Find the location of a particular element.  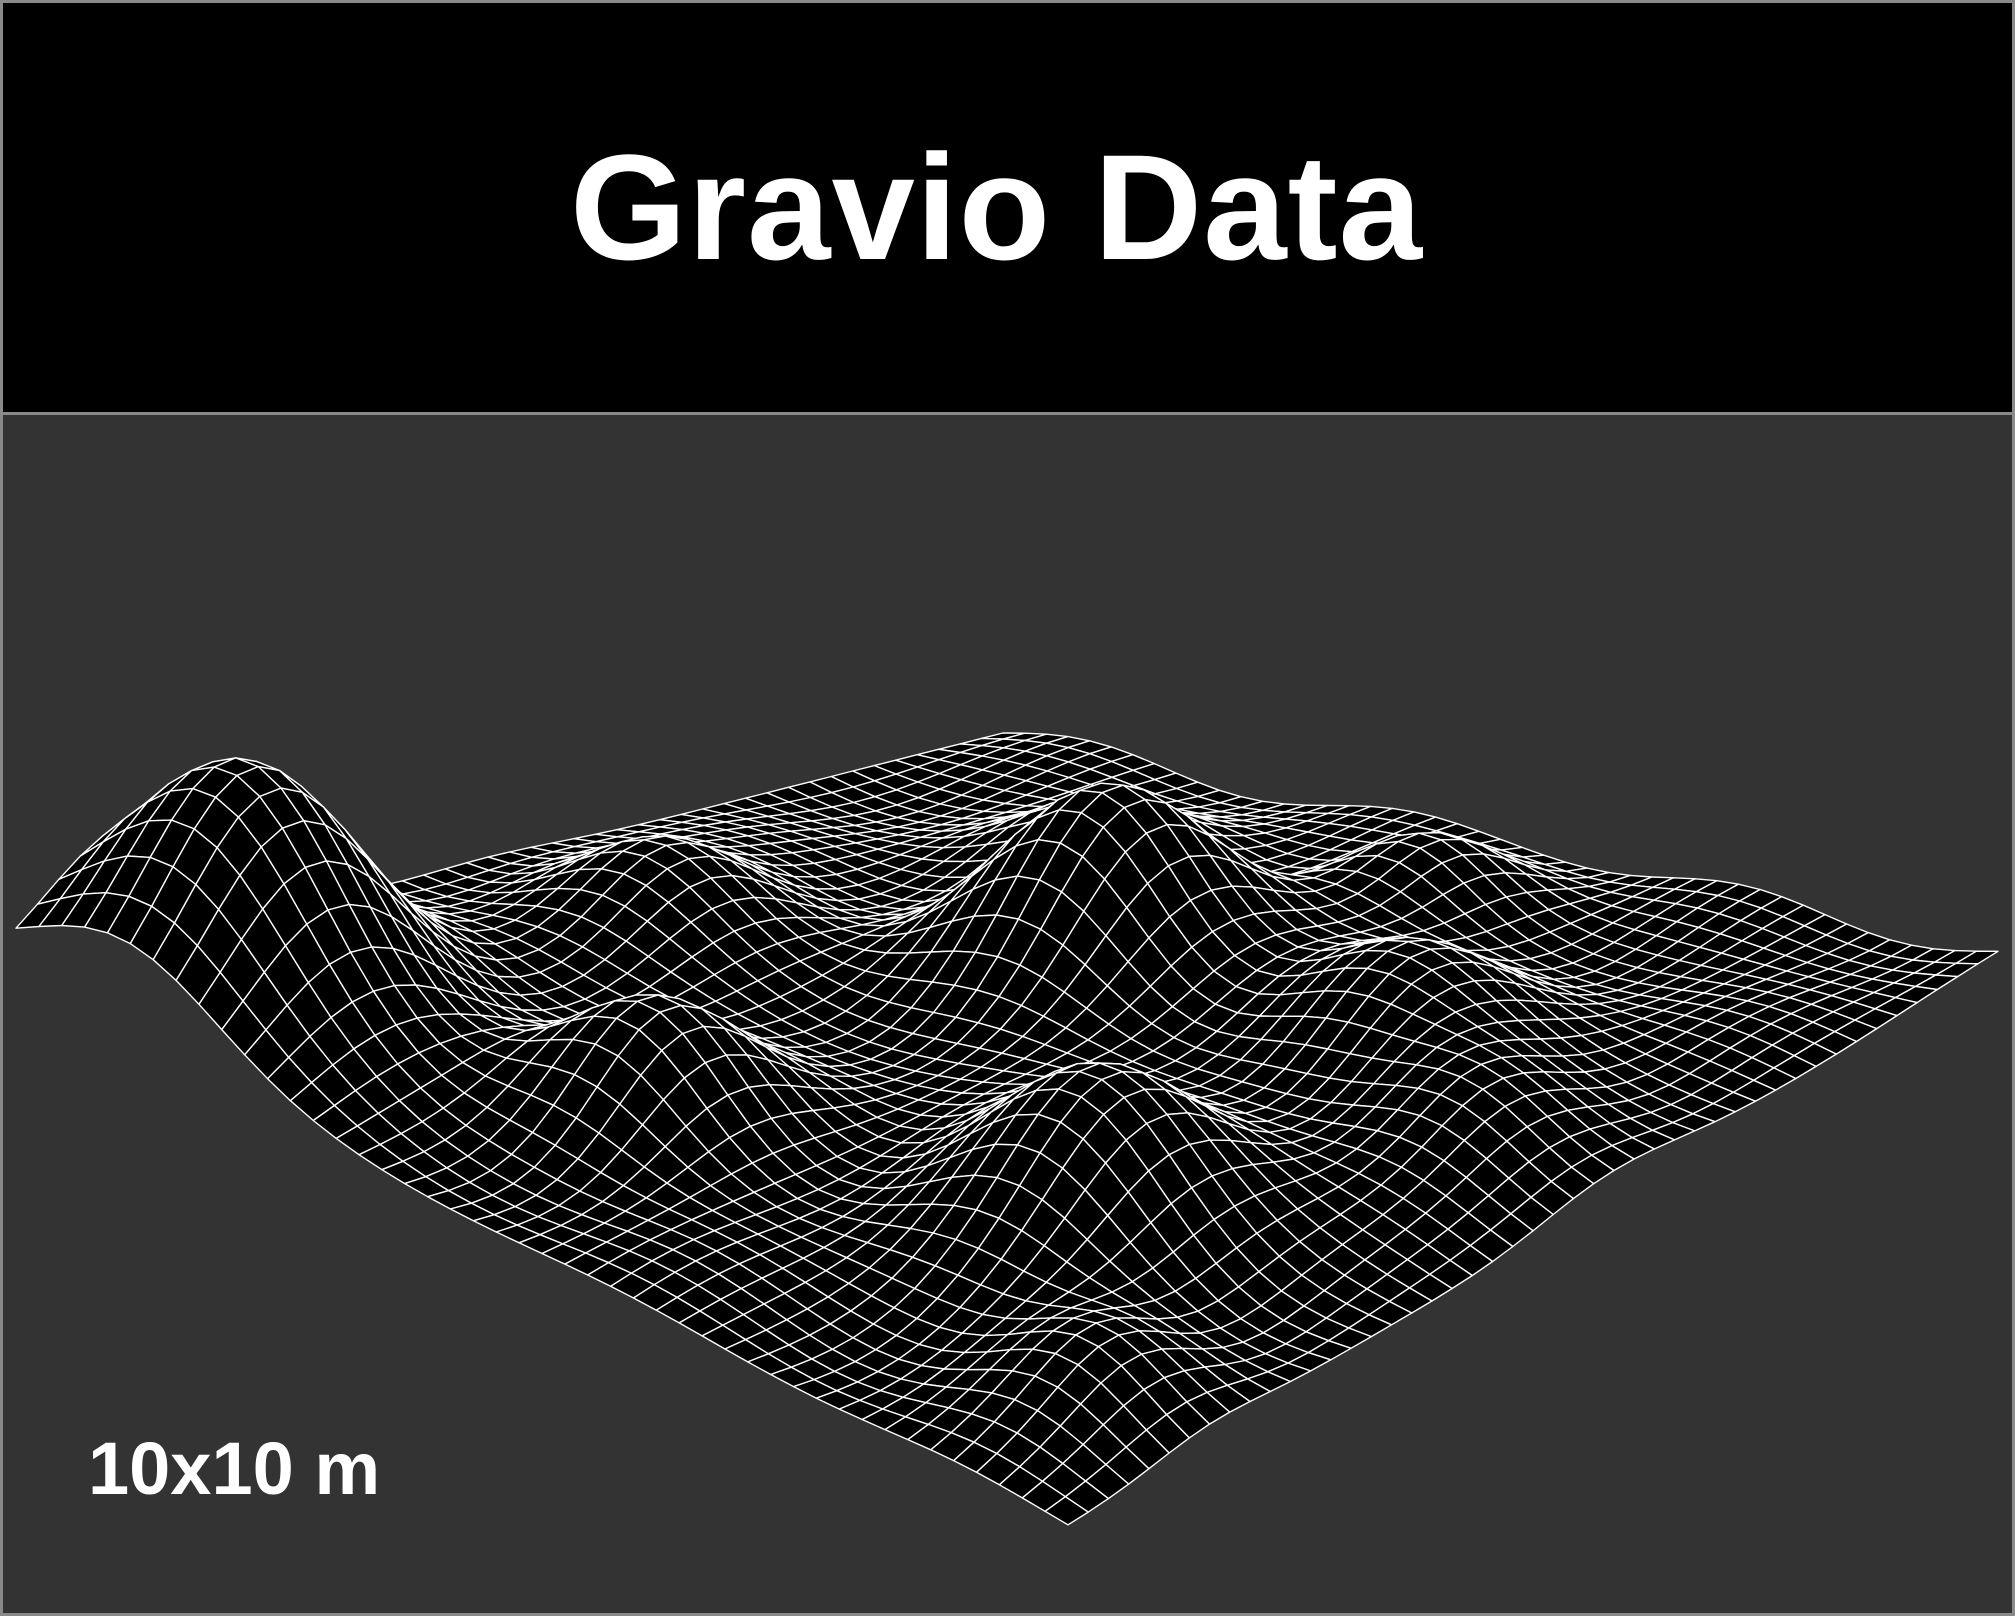

mesh-cell is located at coordinates (1066, 1510).